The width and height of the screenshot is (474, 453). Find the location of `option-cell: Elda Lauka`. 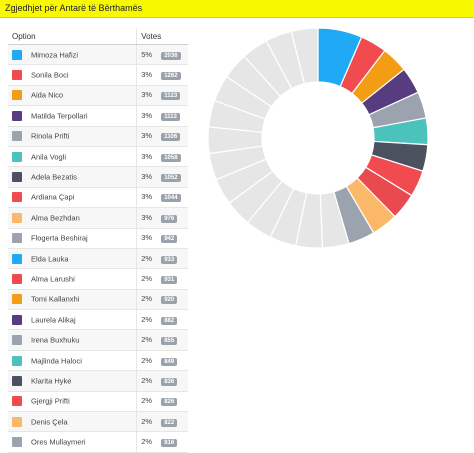

option-cell: Elda Lauka is located at coordinates (73, 259).